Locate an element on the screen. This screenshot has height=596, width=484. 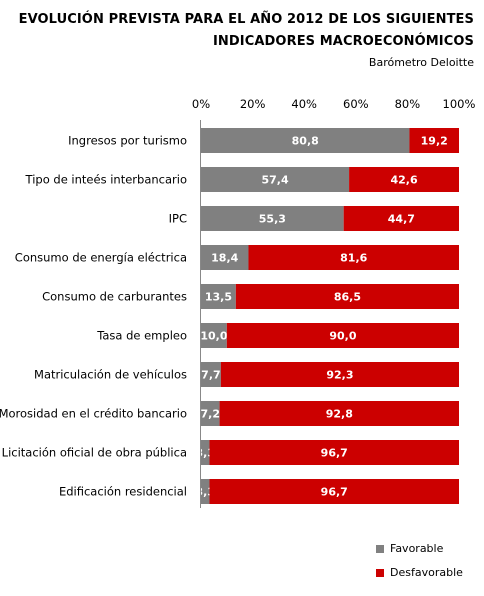
data-label-favorable: 18,4 is located at coordinates (224, 258).